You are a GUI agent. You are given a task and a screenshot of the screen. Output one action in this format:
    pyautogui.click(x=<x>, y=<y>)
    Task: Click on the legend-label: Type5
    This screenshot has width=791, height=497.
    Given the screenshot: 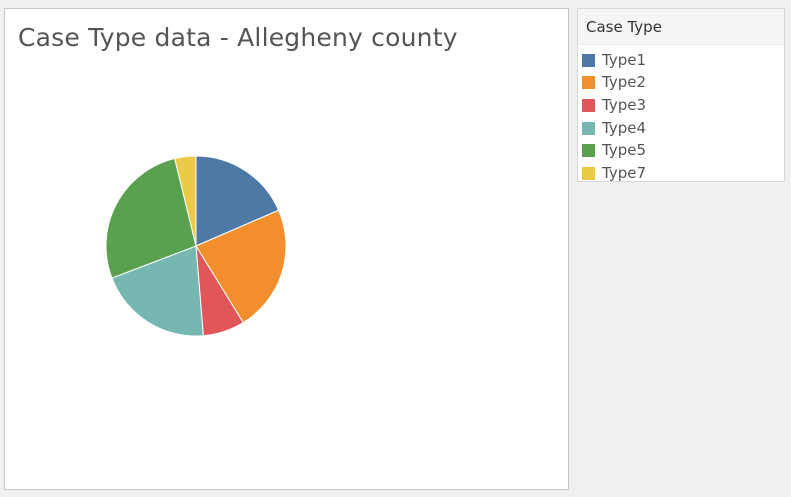 What is the action you would take?
    pyautogui.click(x=624, y=150)
    